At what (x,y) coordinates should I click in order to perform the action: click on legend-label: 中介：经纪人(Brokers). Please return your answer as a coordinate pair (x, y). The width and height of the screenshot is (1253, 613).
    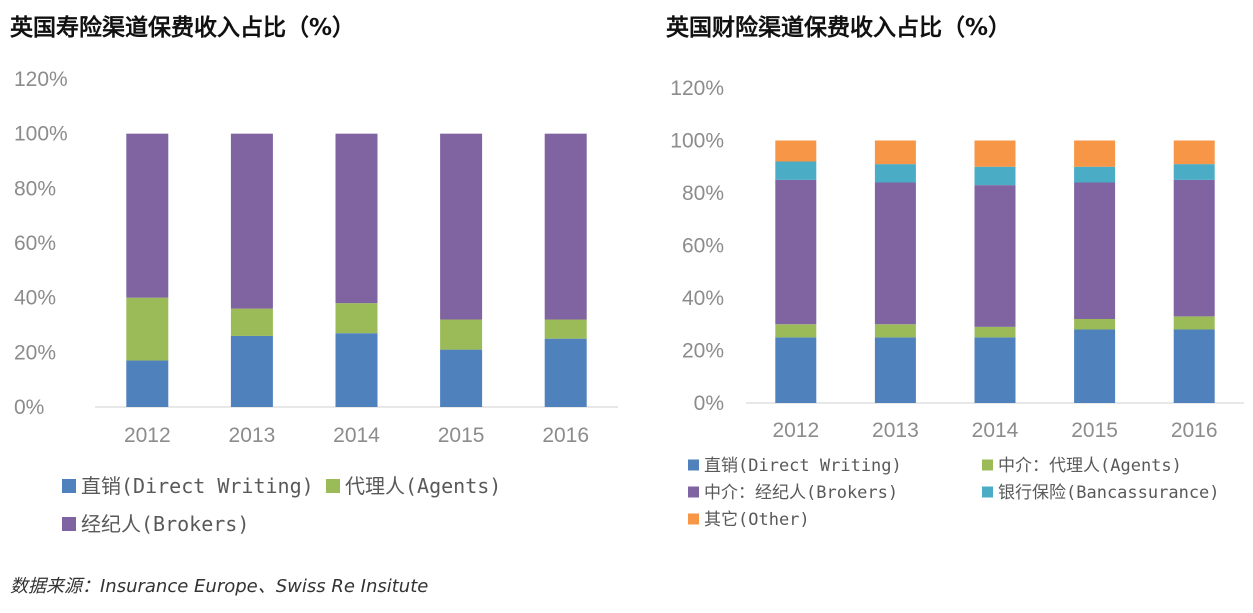
    Looking at the image, I should click on (801, 493).